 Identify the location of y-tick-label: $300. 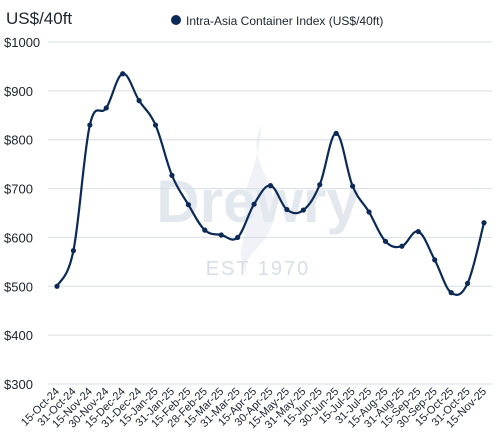
(18, 384).